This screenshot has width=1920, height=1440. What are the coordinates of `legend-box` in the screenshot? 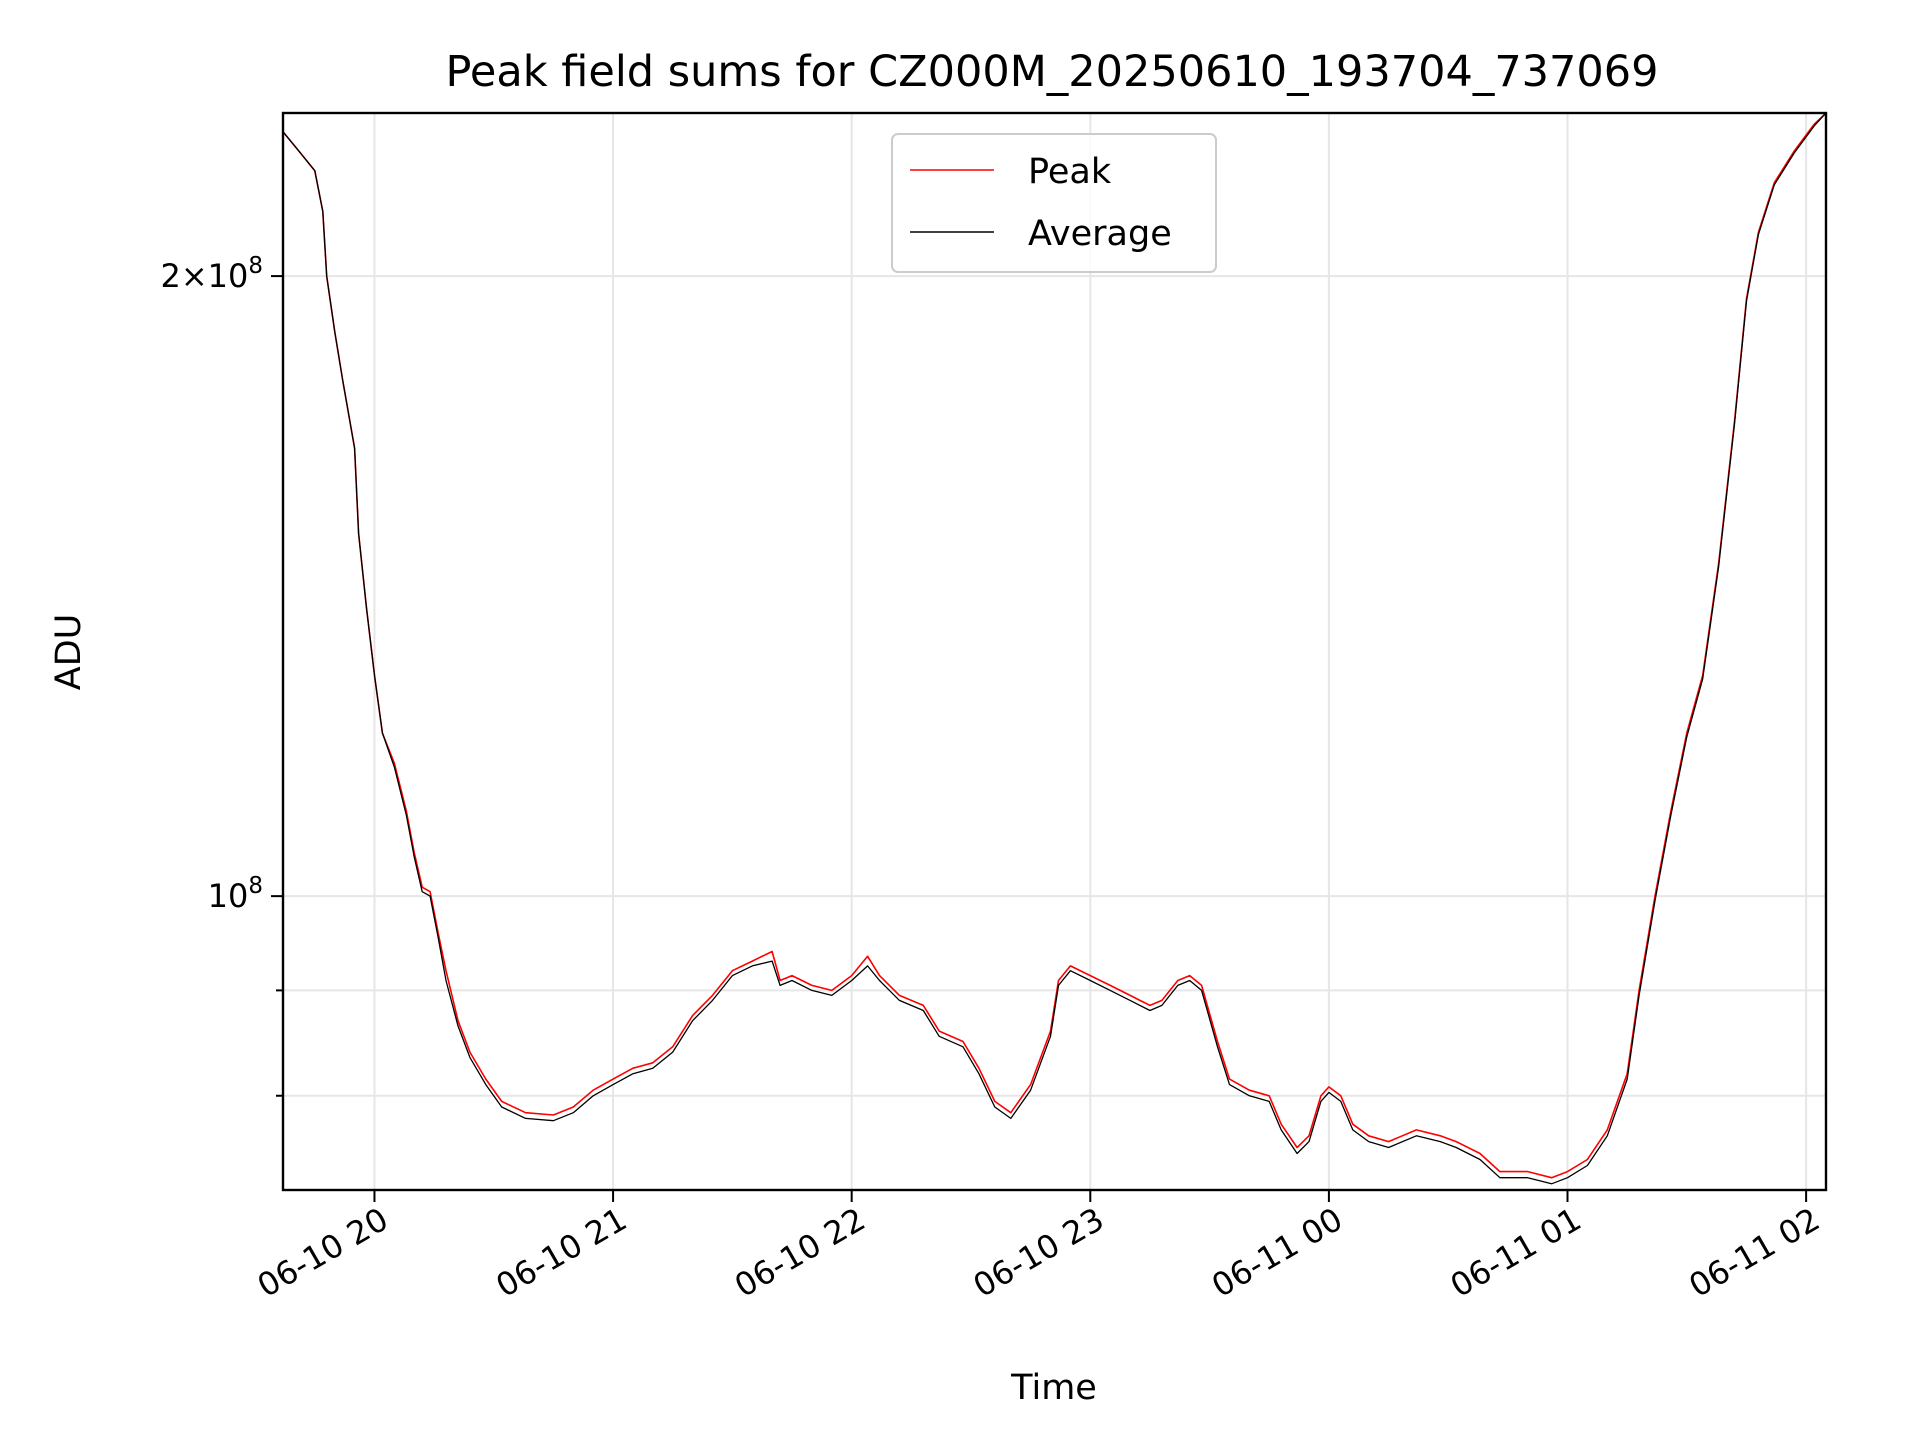 It's located at (1054, 203).